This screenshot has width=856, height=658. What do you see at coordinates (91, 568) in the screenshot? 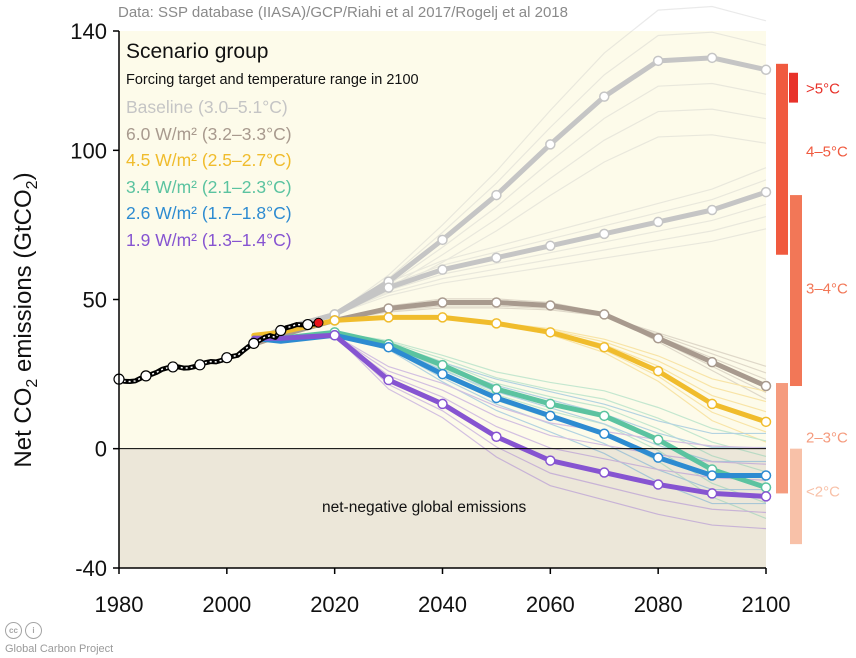
I see `y-tick-label: -40` at bounding box center [91, 568].